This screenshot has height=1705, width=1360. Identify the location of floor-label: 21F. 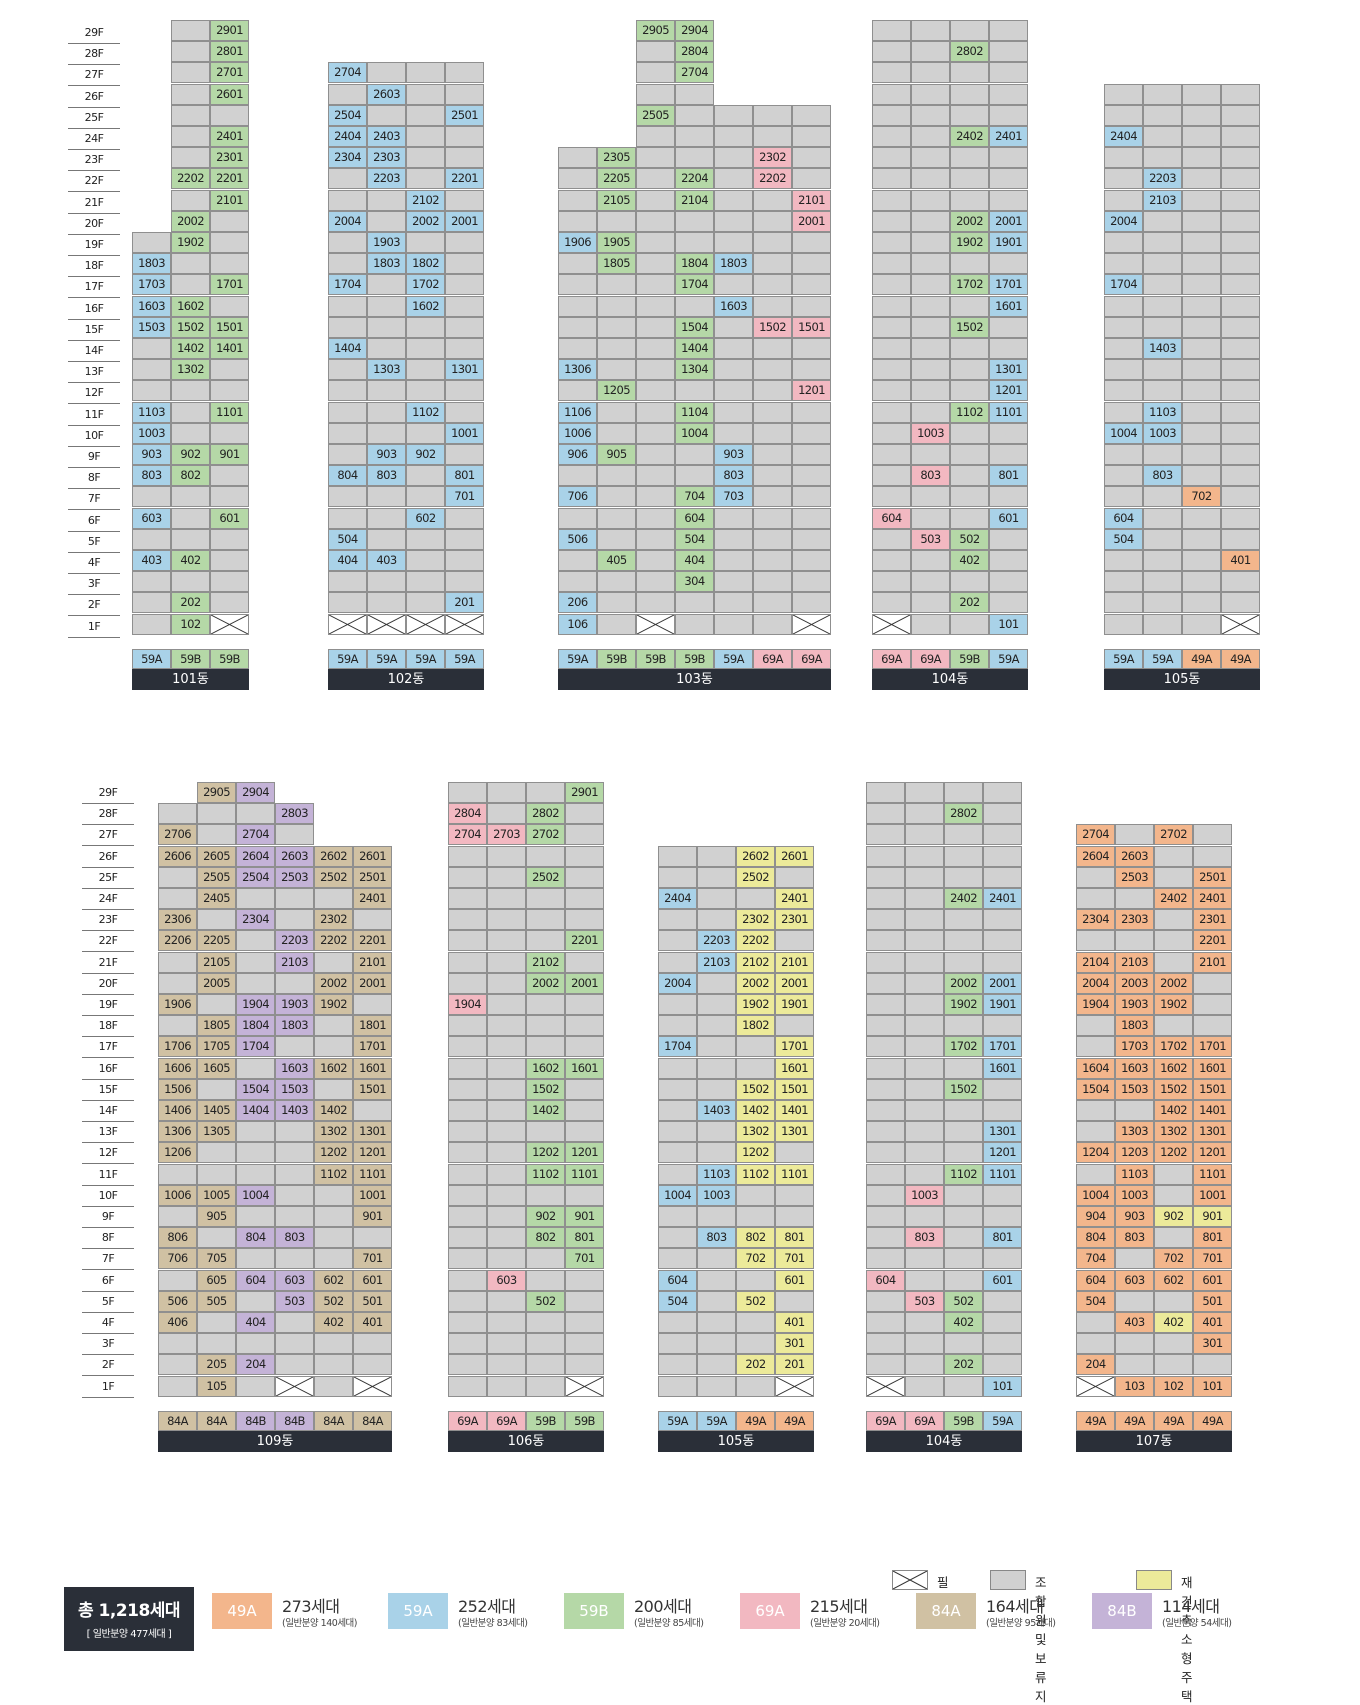
(108, 963).